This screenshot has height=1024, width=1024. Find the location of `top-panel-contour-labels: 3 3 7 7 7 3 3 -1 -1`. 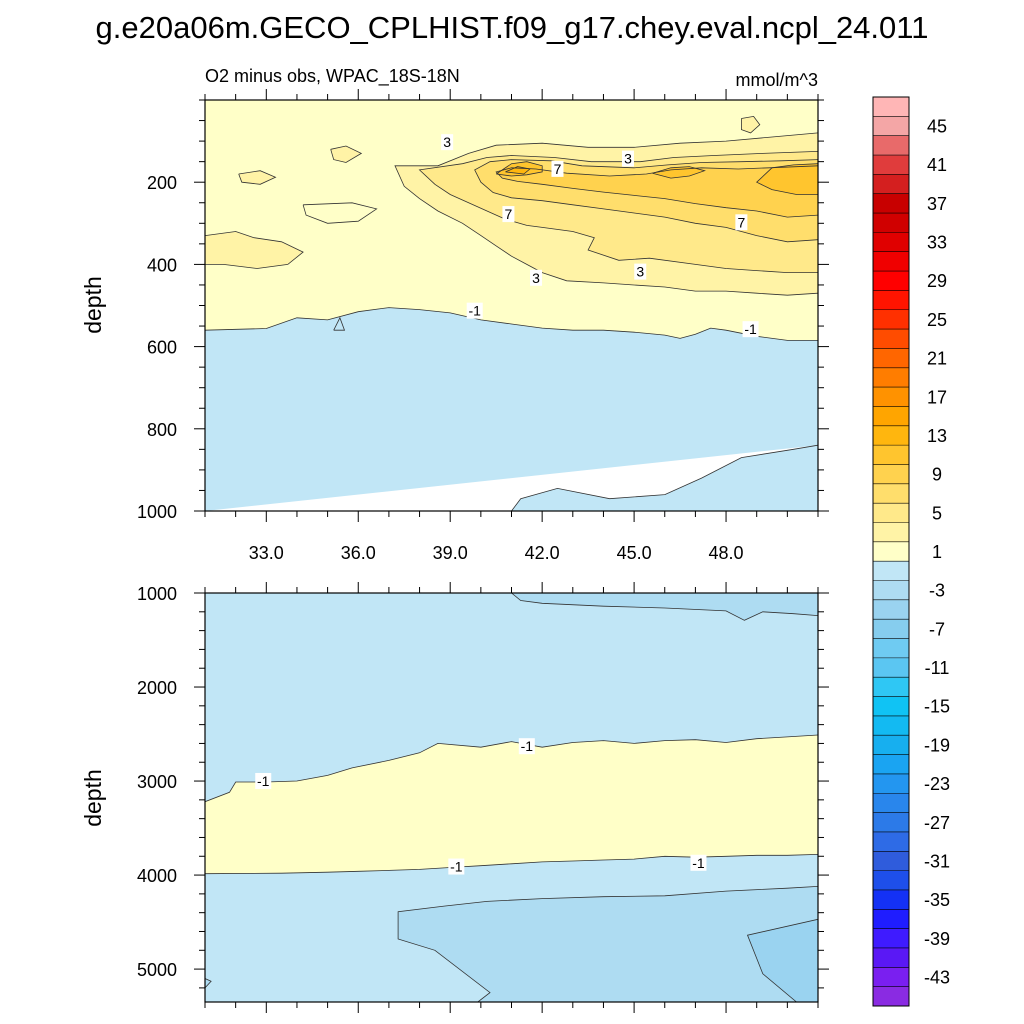

top-panel-contour-labels: 3 3 7 7 7 3 3 -1 -1 is located at coordinates (600, 236).